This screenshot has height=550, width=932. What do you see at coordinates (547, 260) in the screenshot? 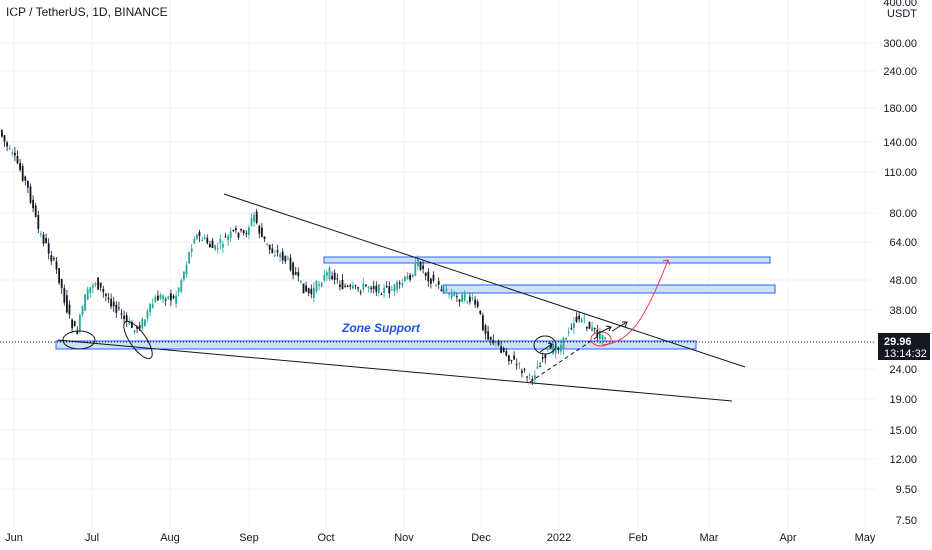
I see `resistance-zone-box-upper` at bounding box center [547, 260].